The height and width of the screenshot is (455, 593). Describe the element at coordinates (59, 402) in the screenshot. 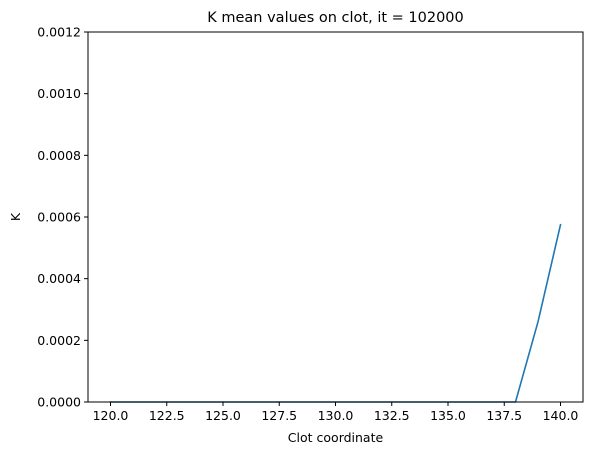

I see `y-tick-label: 0.0000` at that location.